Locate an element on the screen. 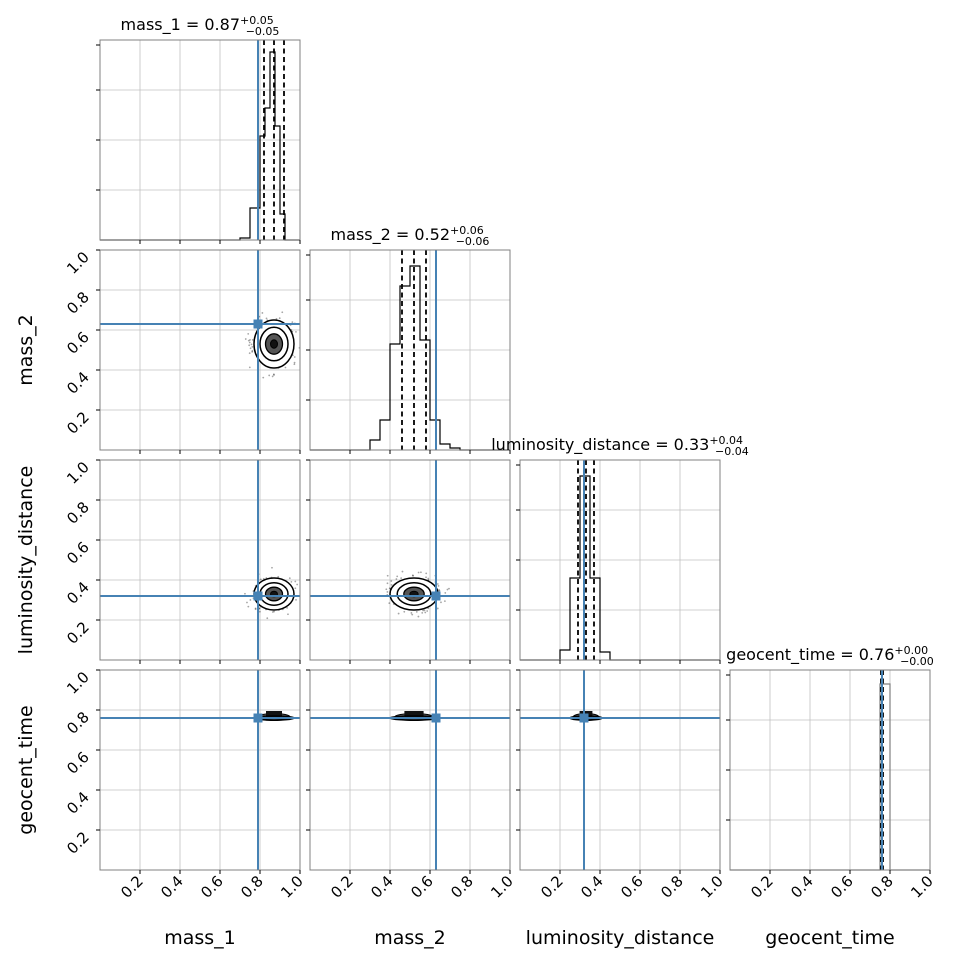 Image resolution: width=970 pixels, height=970 pixels. title-label: mass_2 = 0.52 is located at coordinates (390, 235).